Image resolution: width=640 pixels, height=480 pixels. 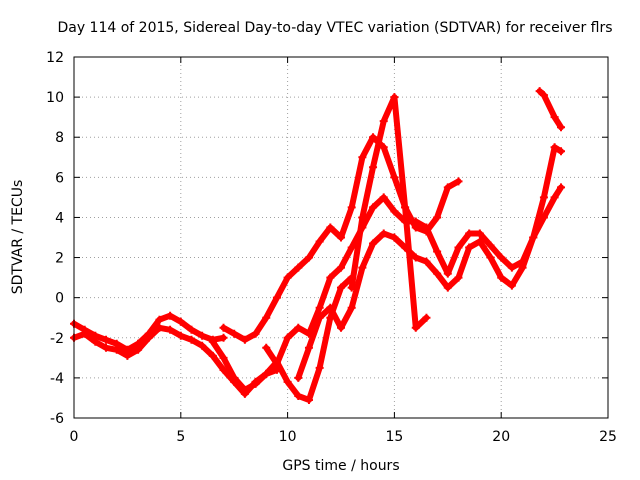 What do you see at coordinates (57, 419) in the screenshot?
I see `y-tick-label: -6` at bounding box center [57, 419].